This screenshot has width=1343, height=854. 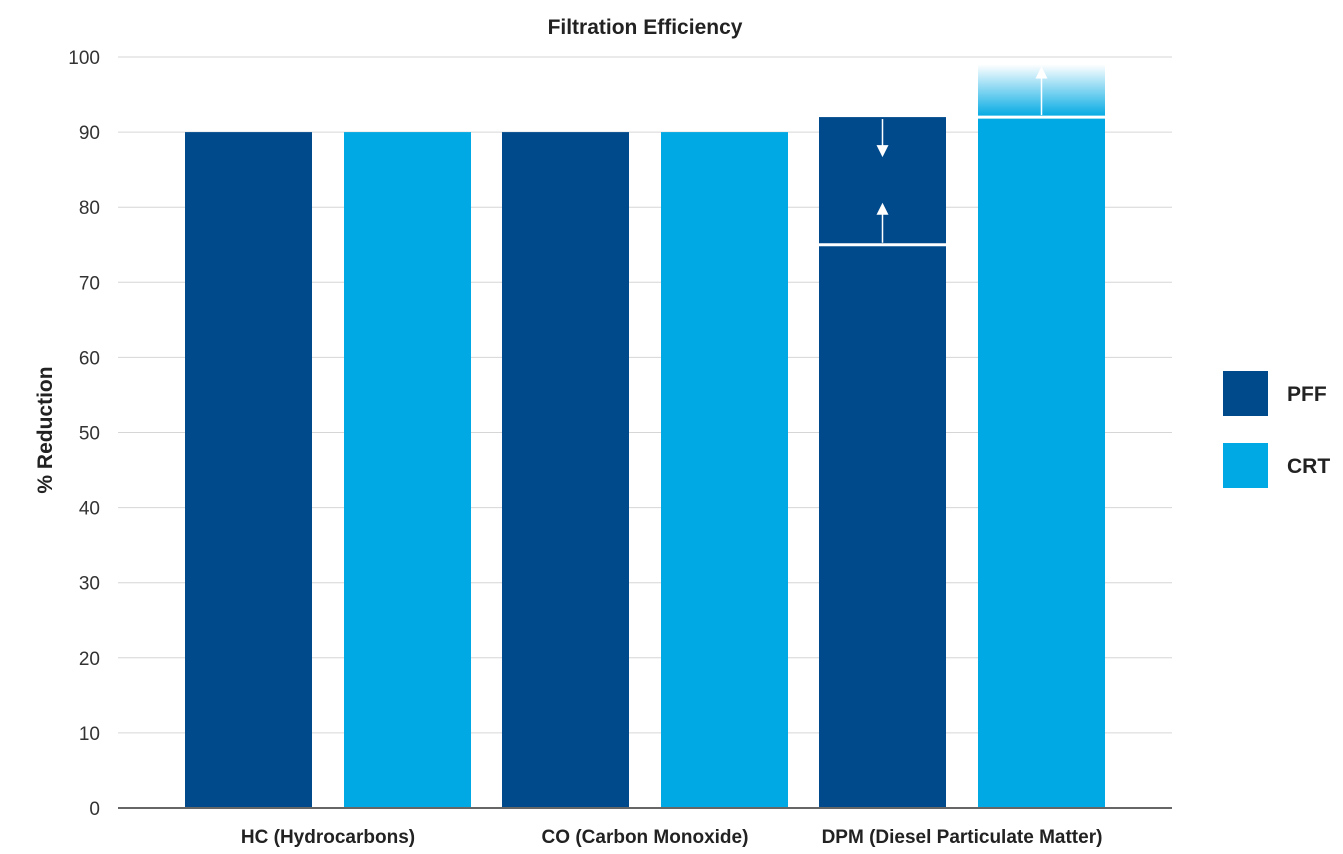 What do you see at coordinates (1276, 465) in the screenshot?
I see `legend-item-crt: CRT` at bounding box center [1276, 465].